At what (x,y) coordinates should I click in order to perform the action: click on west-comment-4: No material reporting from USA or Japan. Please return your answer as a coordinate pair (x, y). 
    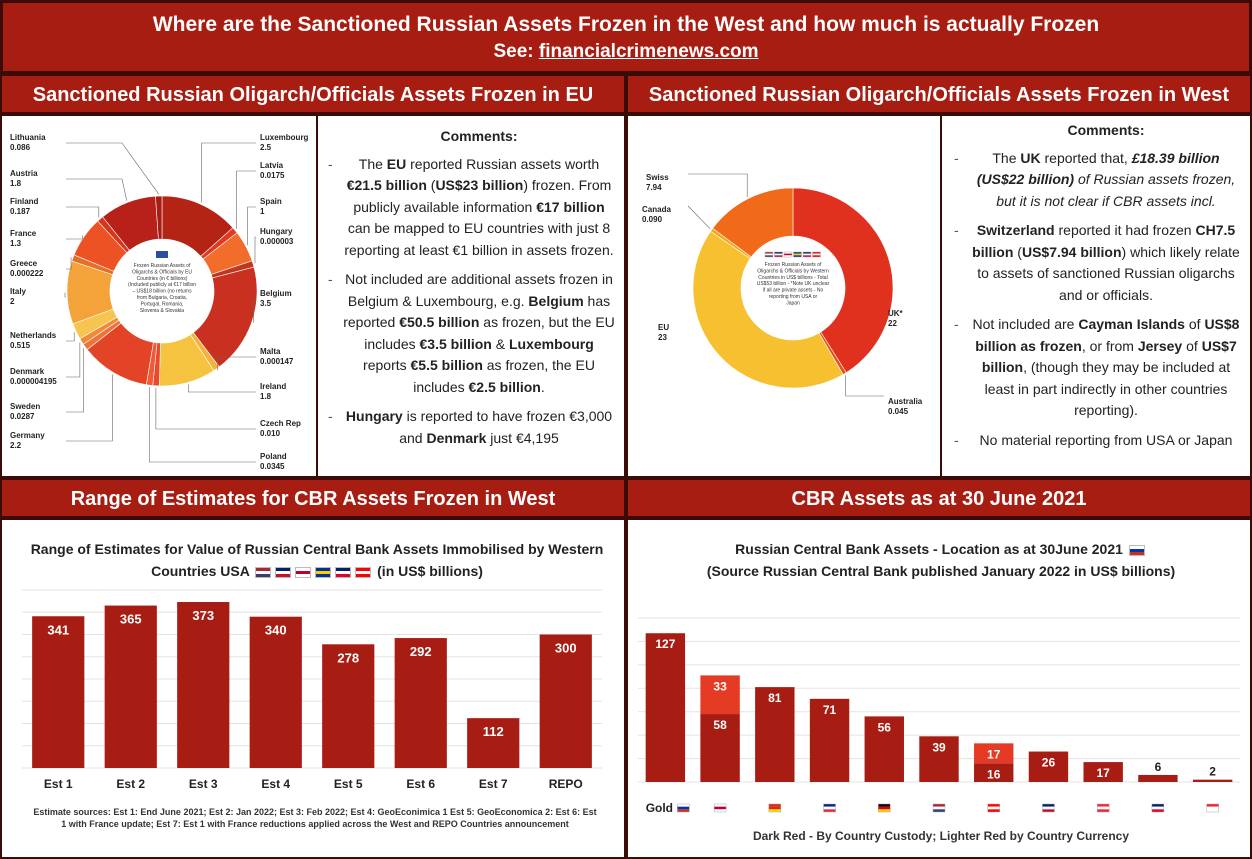
    Looking at the image, I should click on (1099, 441).